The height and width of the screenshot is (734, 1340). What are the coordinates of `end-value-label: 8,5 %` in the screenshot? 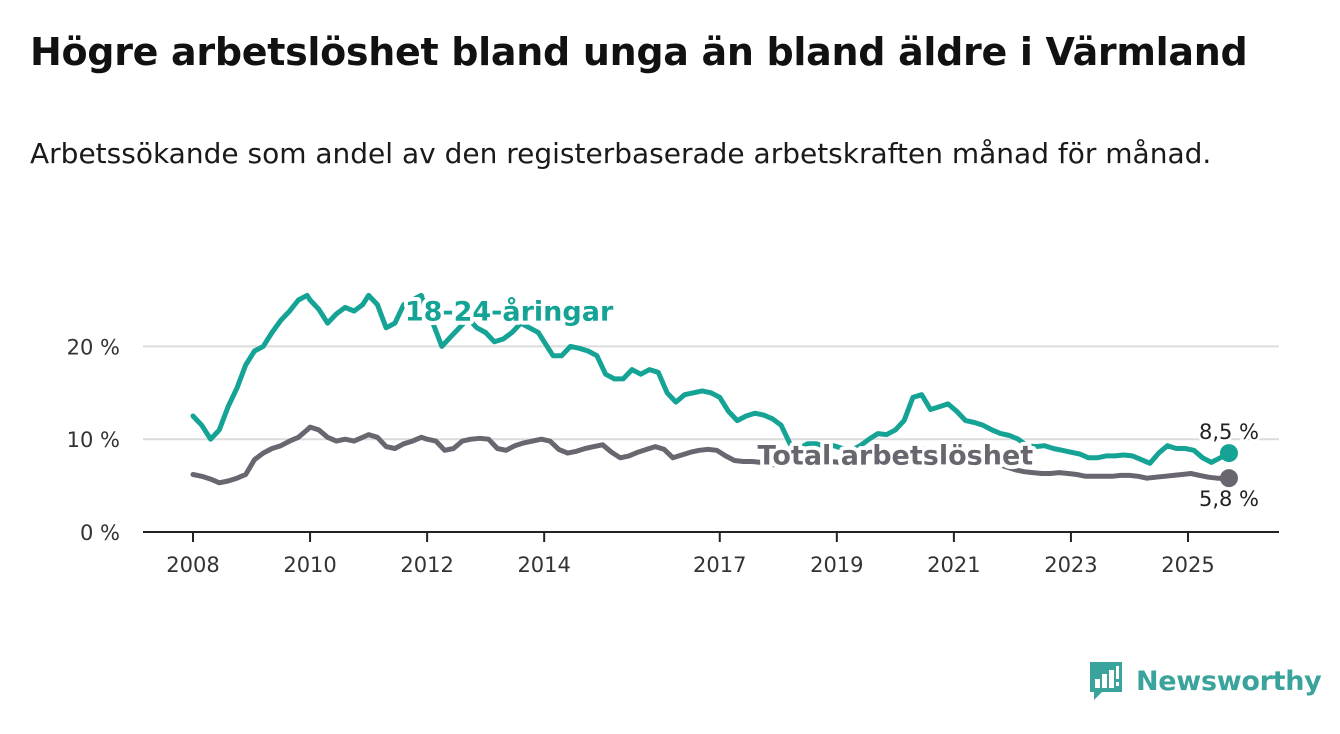 It's located at (1229, 432).